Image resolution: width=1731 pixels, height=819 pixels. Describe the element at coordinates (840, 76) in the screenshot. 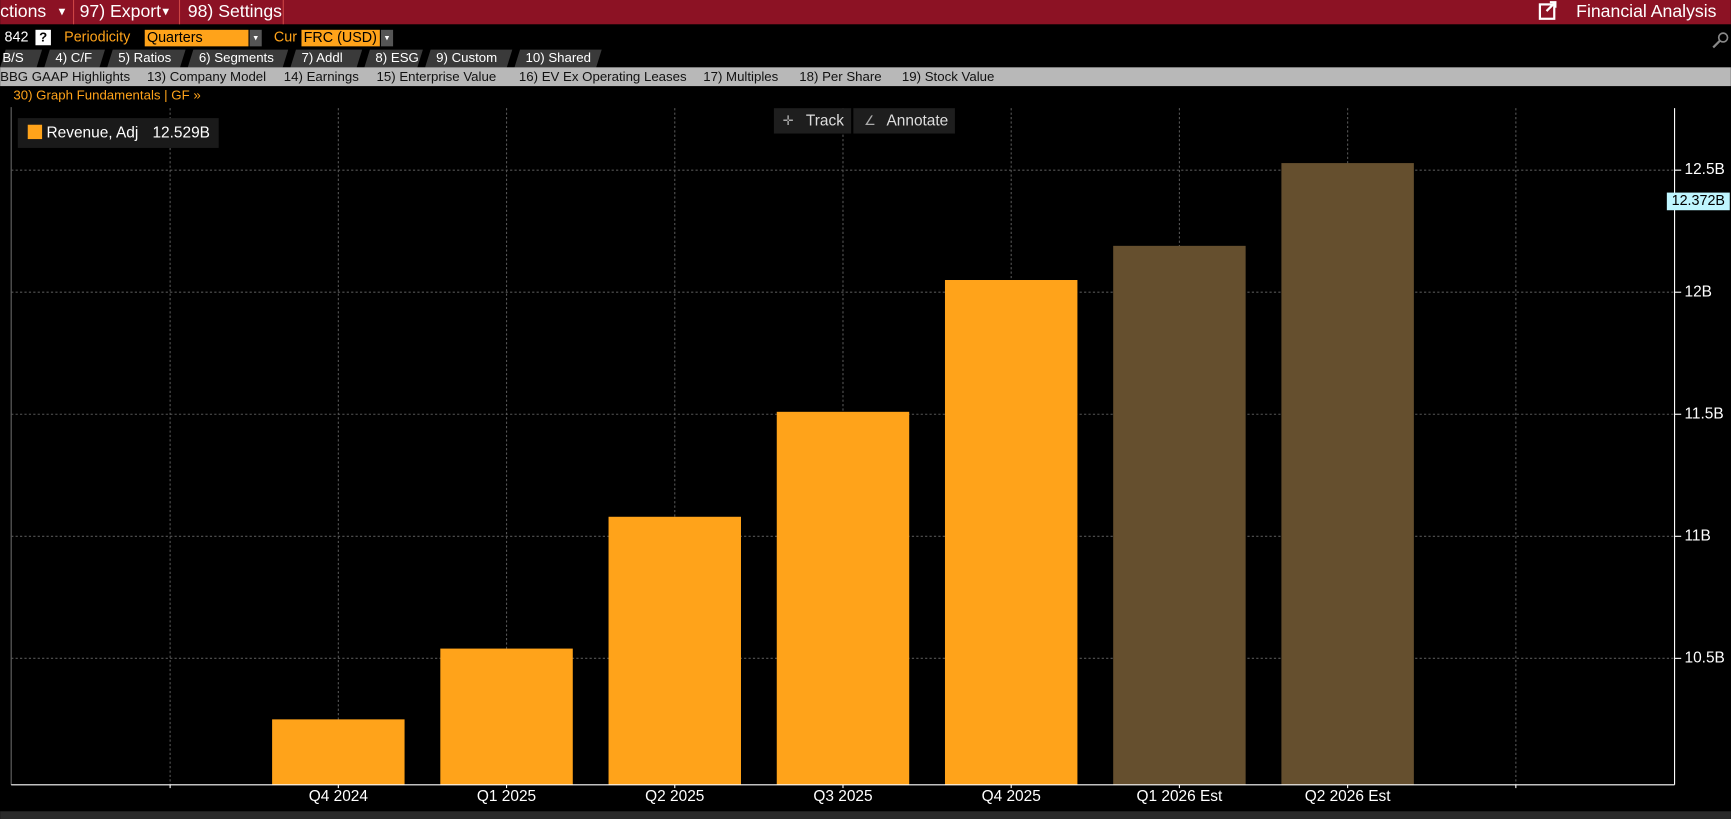

I see `subtab-label: 18) Per Share` at that location.